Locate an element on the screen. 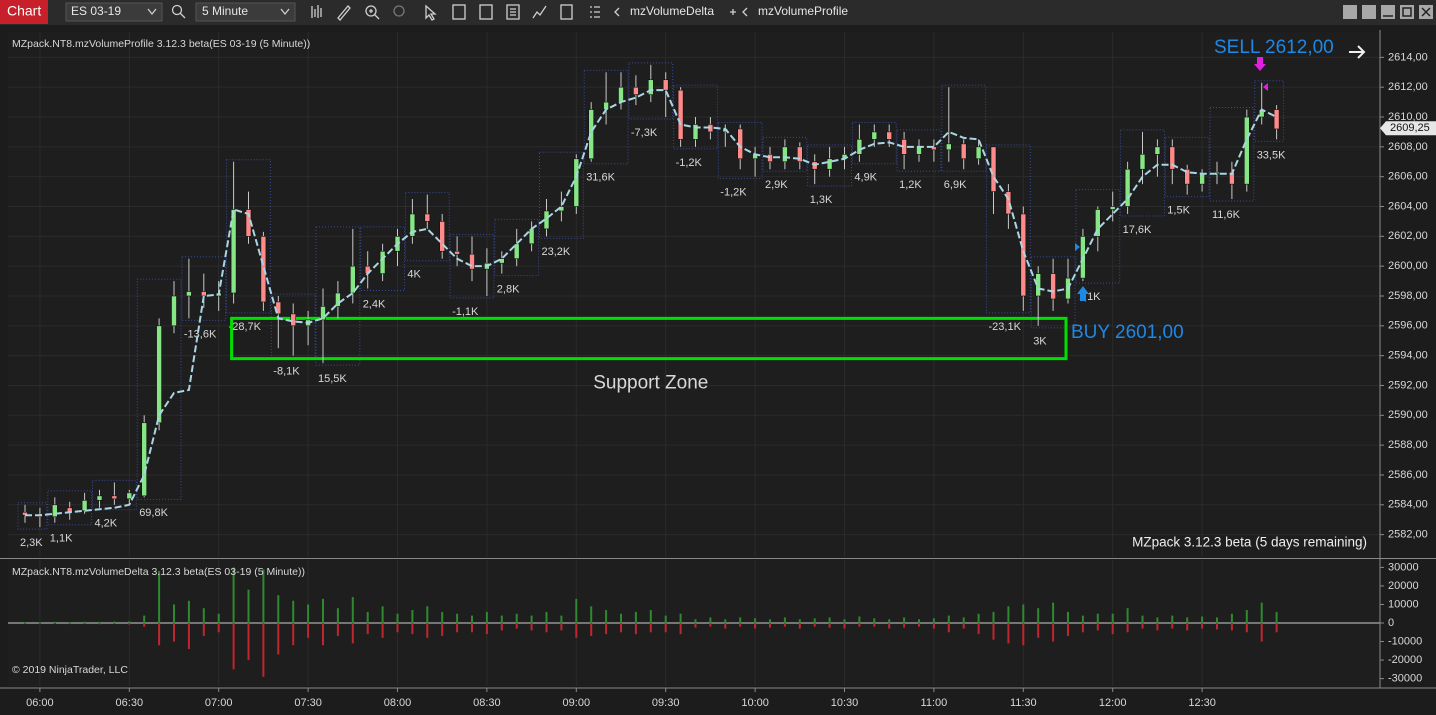 This screenshot has width=1436, height=715. profile-delta-label: -8,1K is located at coordinates (286, 372).